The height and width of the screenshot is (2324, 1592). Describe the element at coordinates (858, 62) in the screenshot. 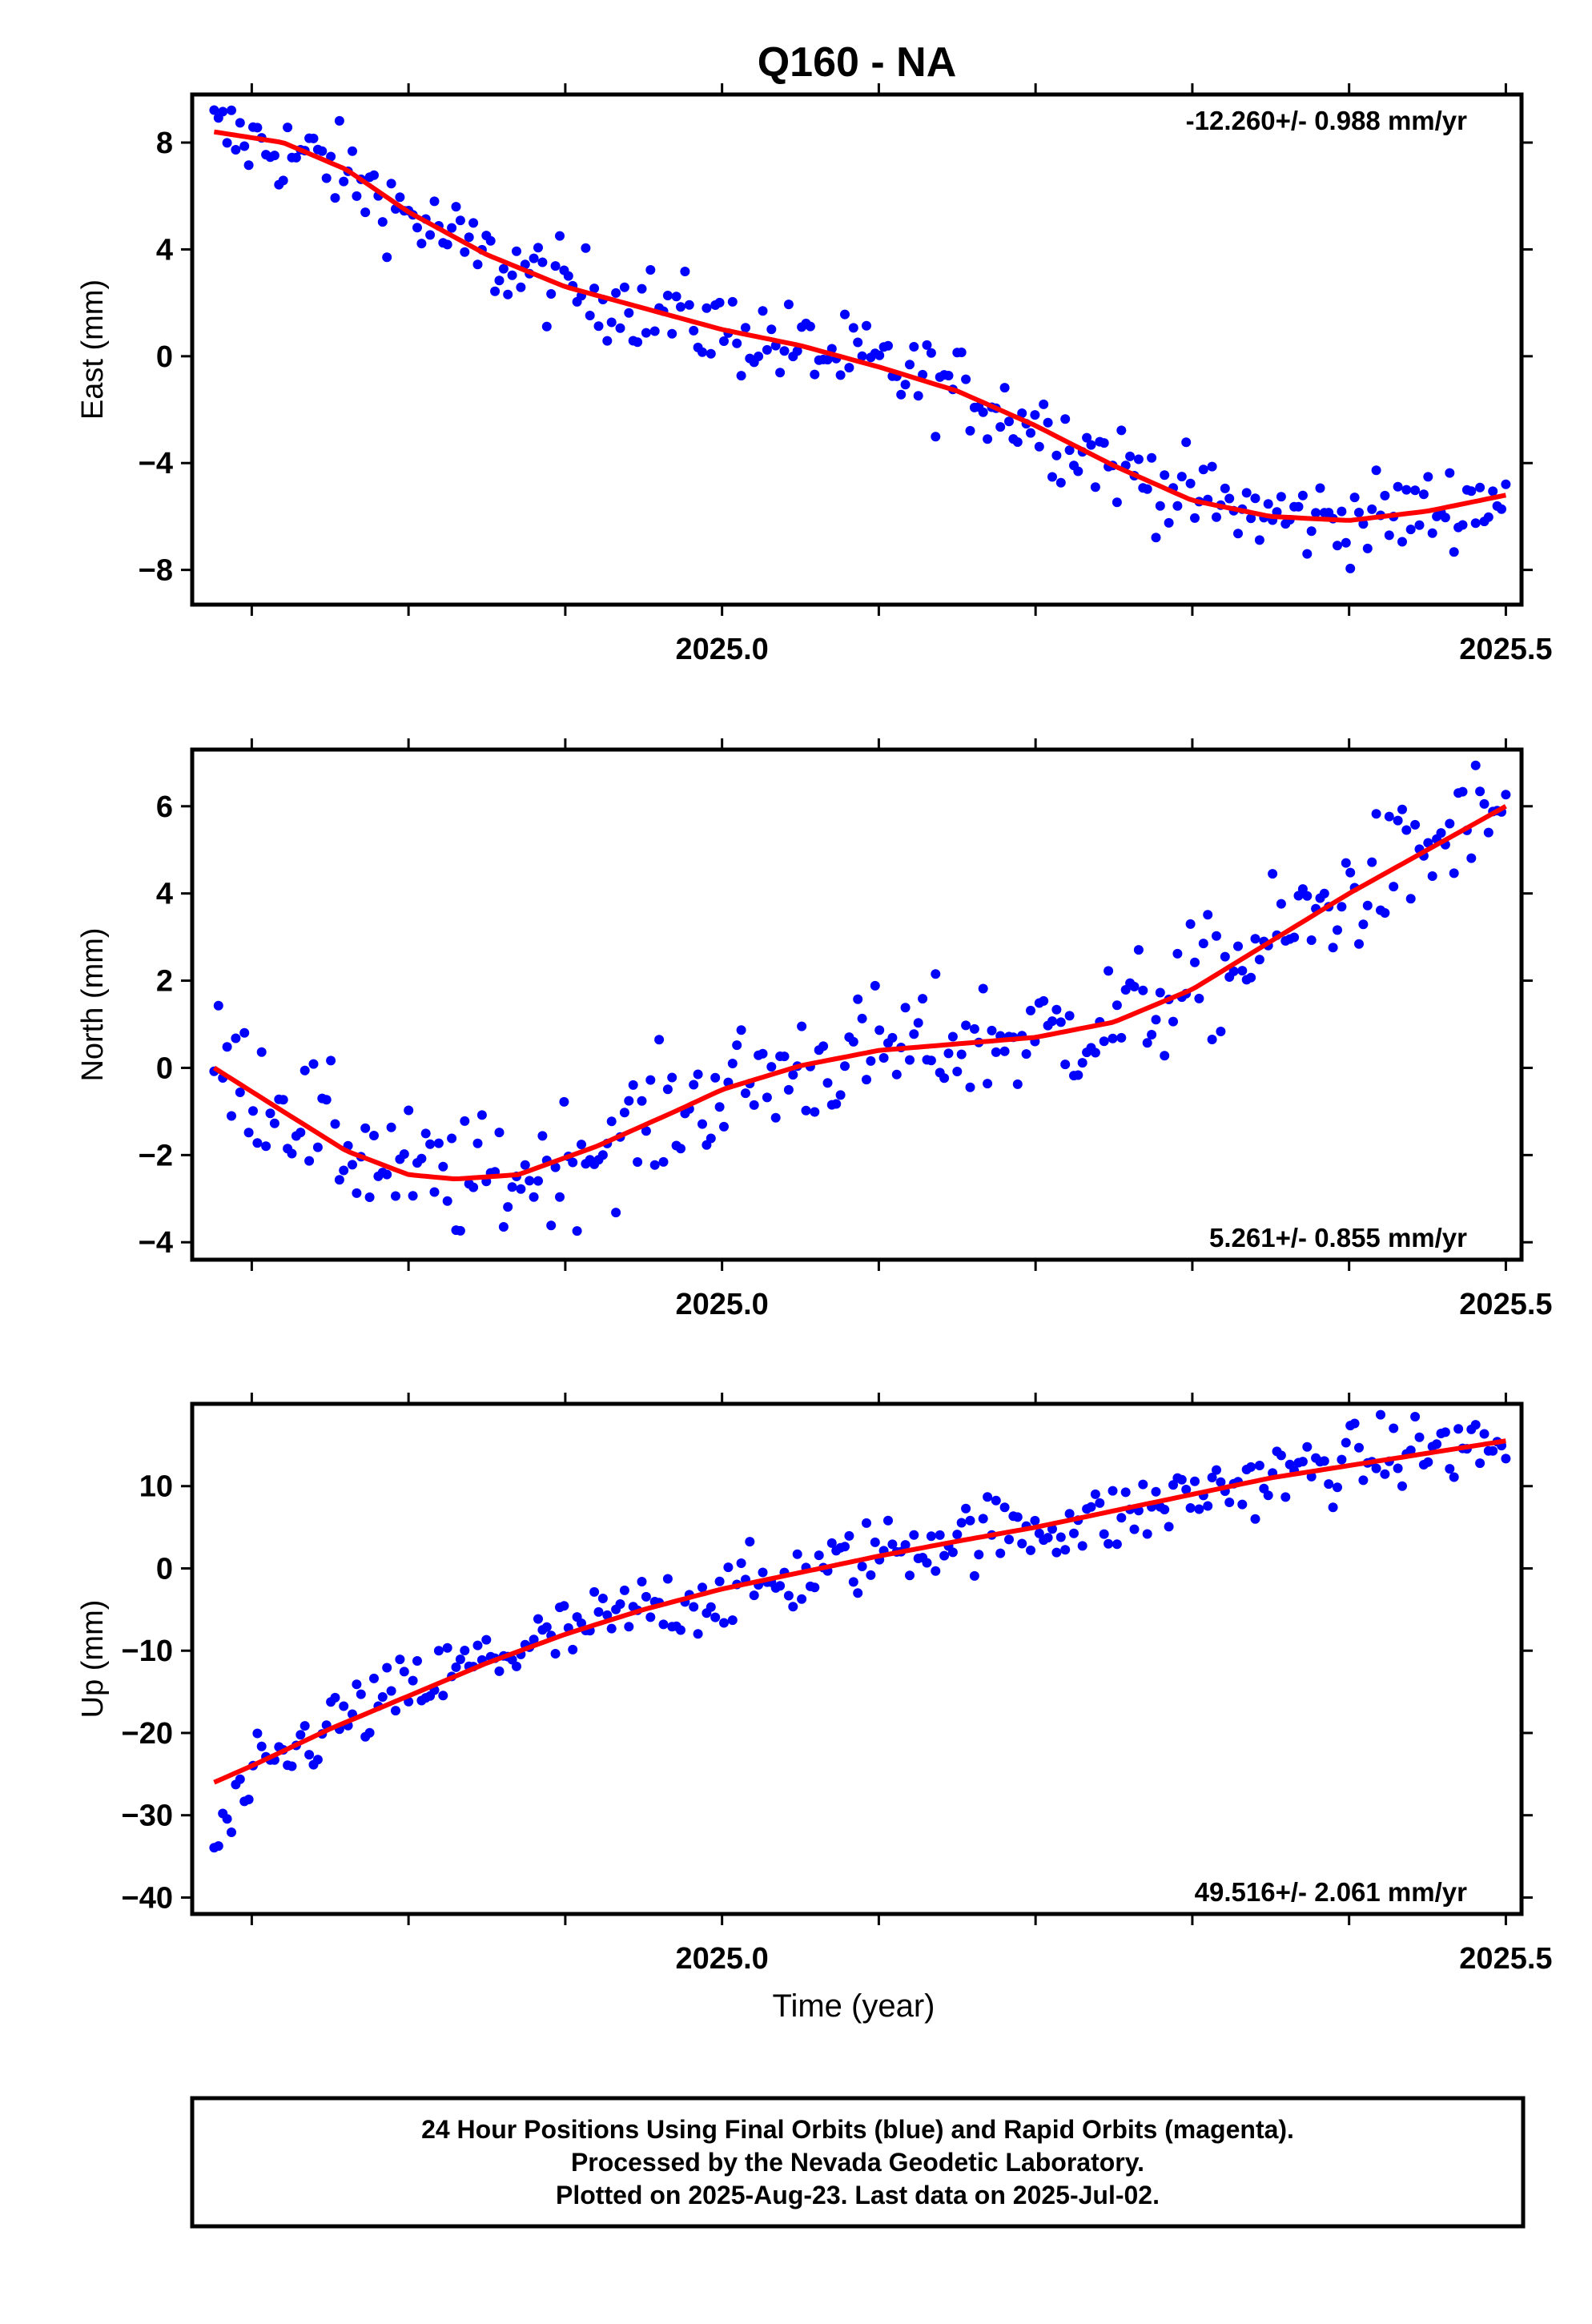

I see `chart-title: Q160 - NA` at that location.